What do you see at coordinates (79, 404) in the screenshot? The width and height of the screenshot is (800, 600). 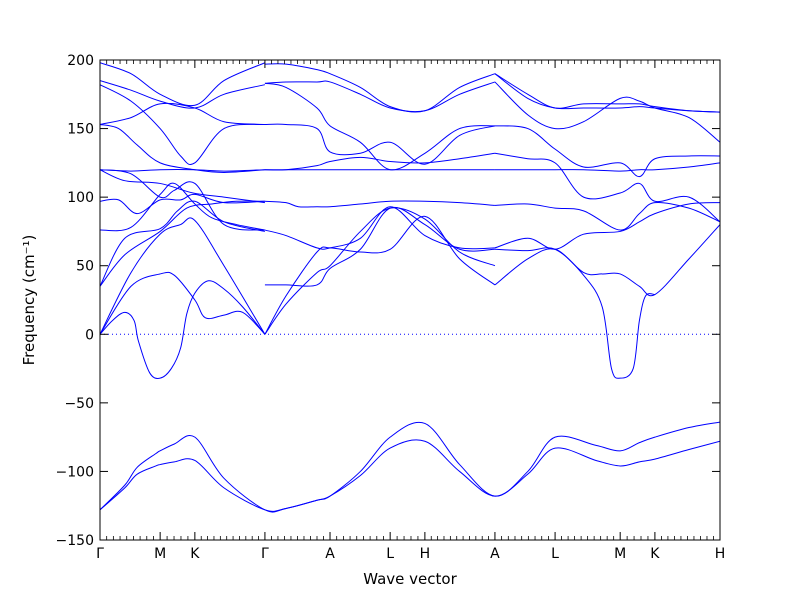 I see `y-tick-label: −50` at bounding box center [79, 404].